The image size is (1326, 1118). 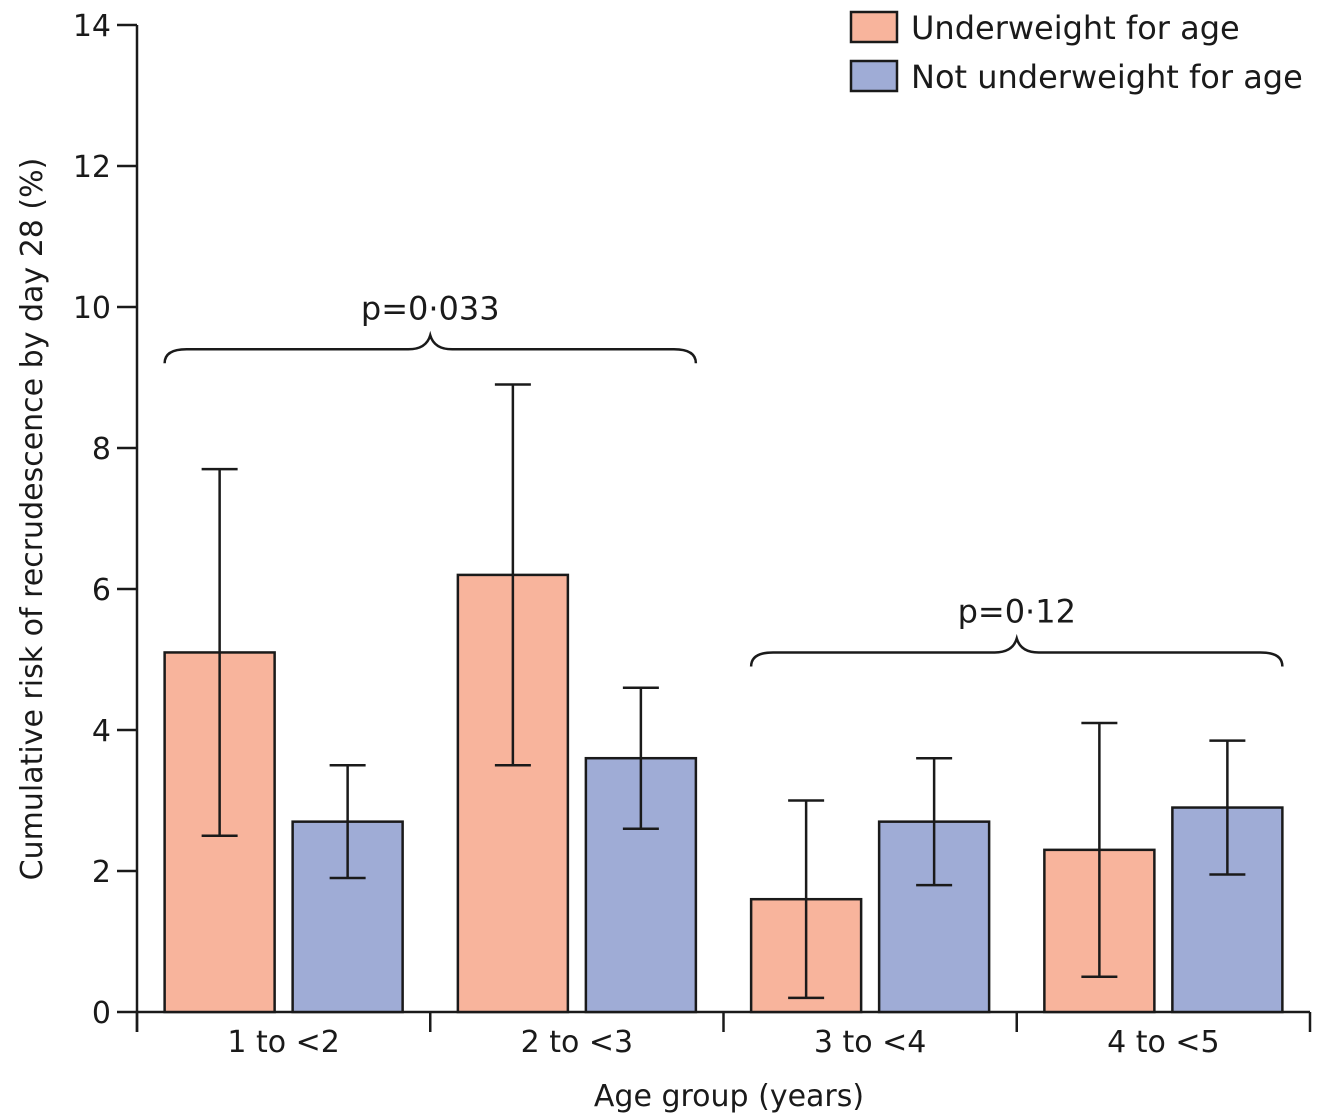 I want to click on legend-label: Underweight for age, so click(x=1075, y=28).